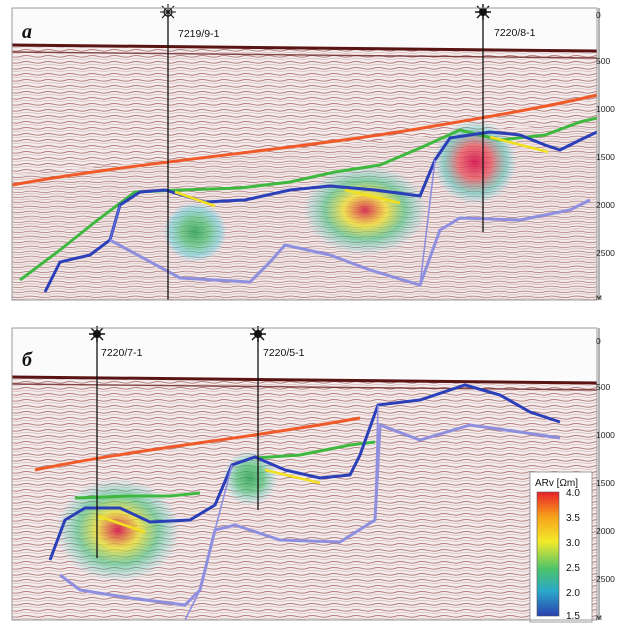 The height and width of the screenshot is (629, 637). What do you see at coordinates (556, 483) in the screenshot?
I see `colorbar-title: ARv [Ωm]` at bounding box center [556, 483].